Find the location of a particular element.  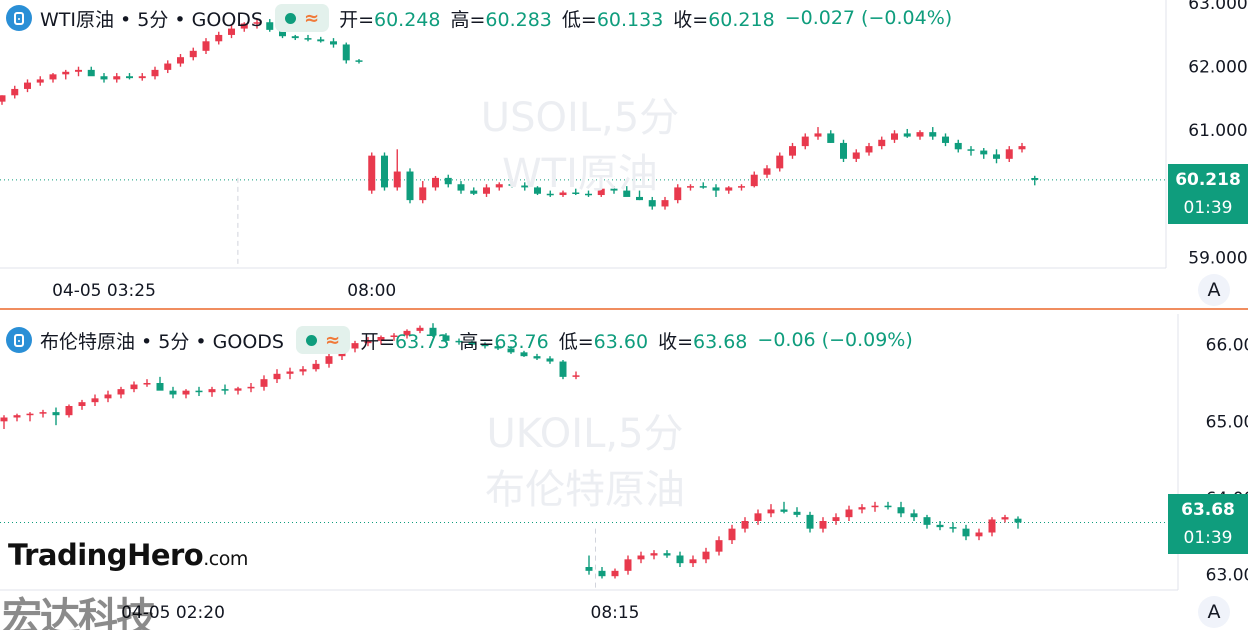

wti-low-label: 低= is located at coordinates (579, 19).